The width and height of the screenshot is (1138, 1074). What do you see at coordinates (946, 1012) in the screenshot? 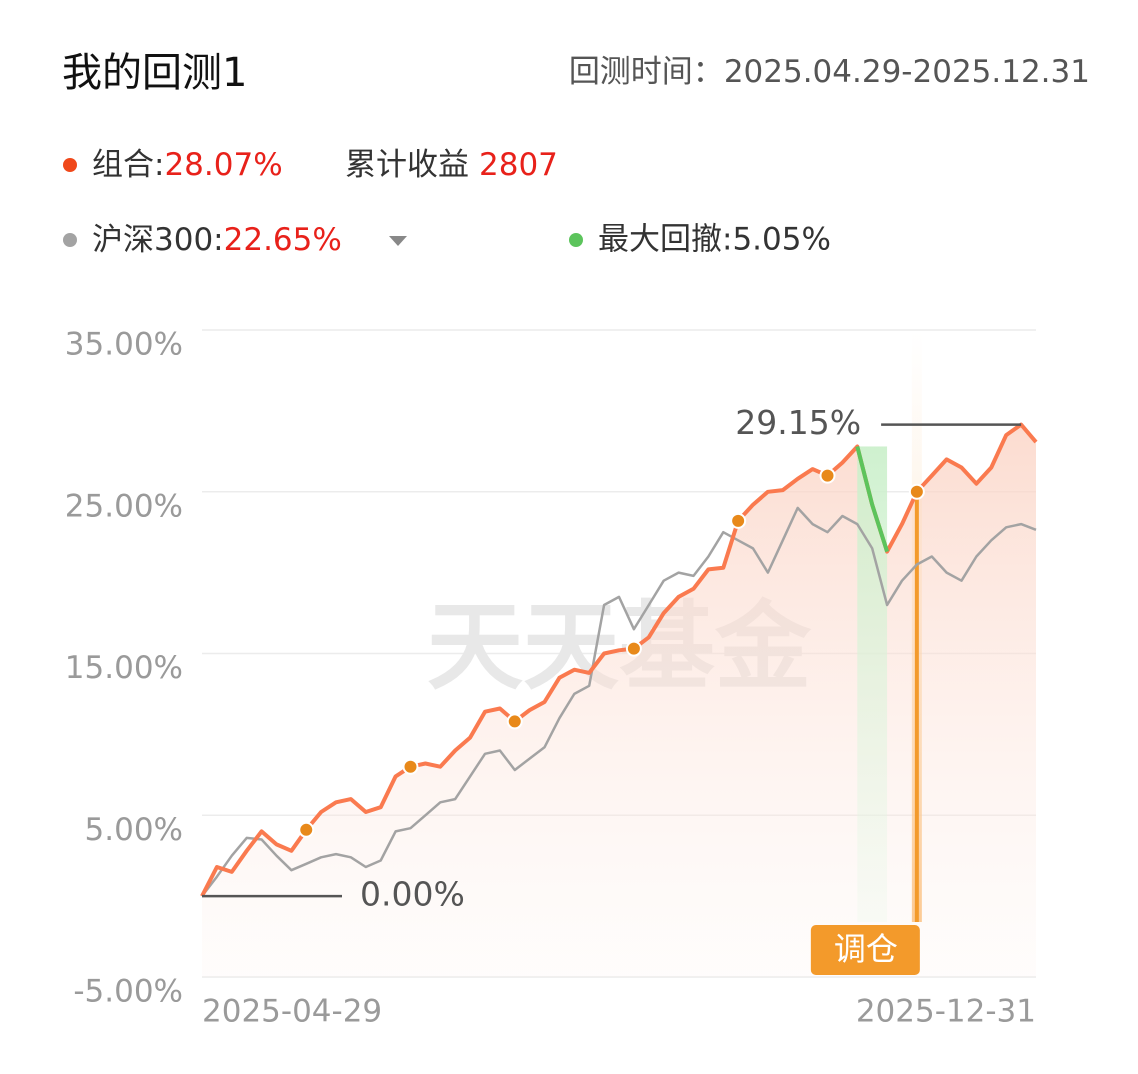
I see `x-tick-label: 2025-12-31` at bounding box center [946, 1012].